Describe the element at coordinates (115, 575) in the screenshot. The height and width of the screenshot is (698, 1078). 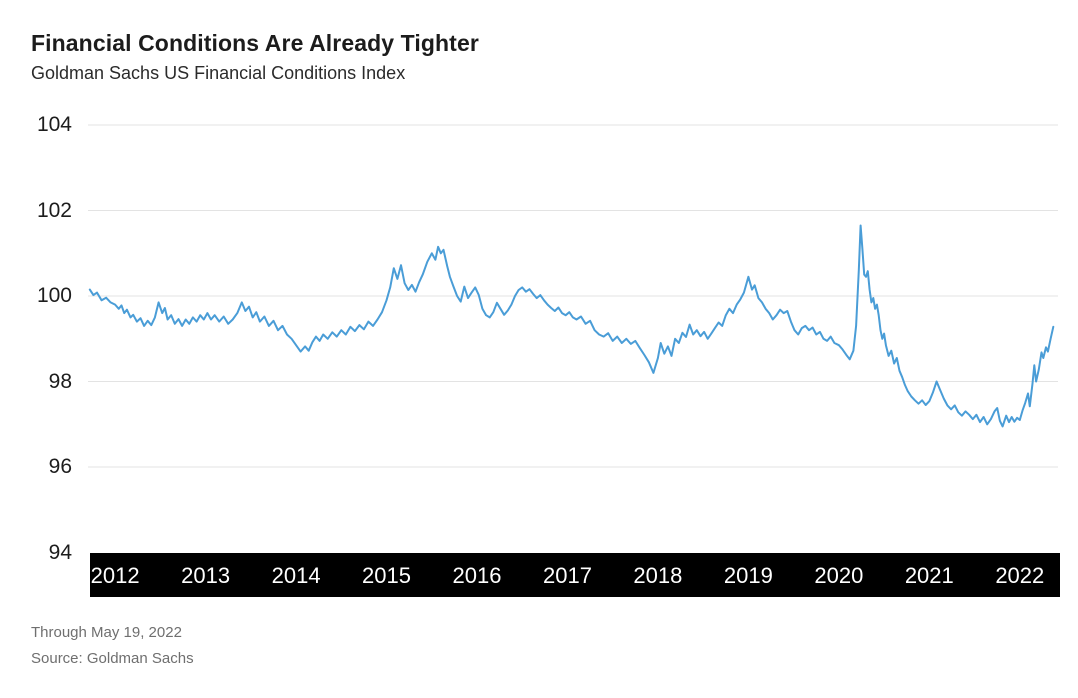
I see `x-axis-year-label-2012: 2012` at that location.